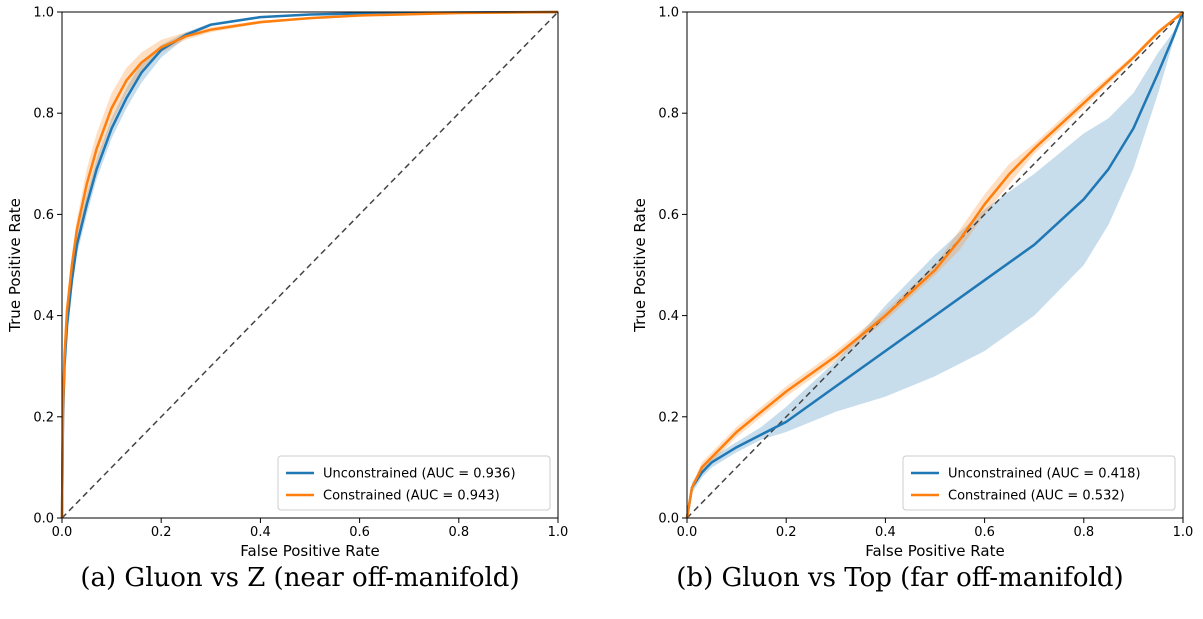 The image size is (1203, 619). What do you see at coordinates (300, 578) in the screenshot?
I see `caption-a: (a) Gluon vs Z (near off-manifold)` at bounding box center [300, 578].